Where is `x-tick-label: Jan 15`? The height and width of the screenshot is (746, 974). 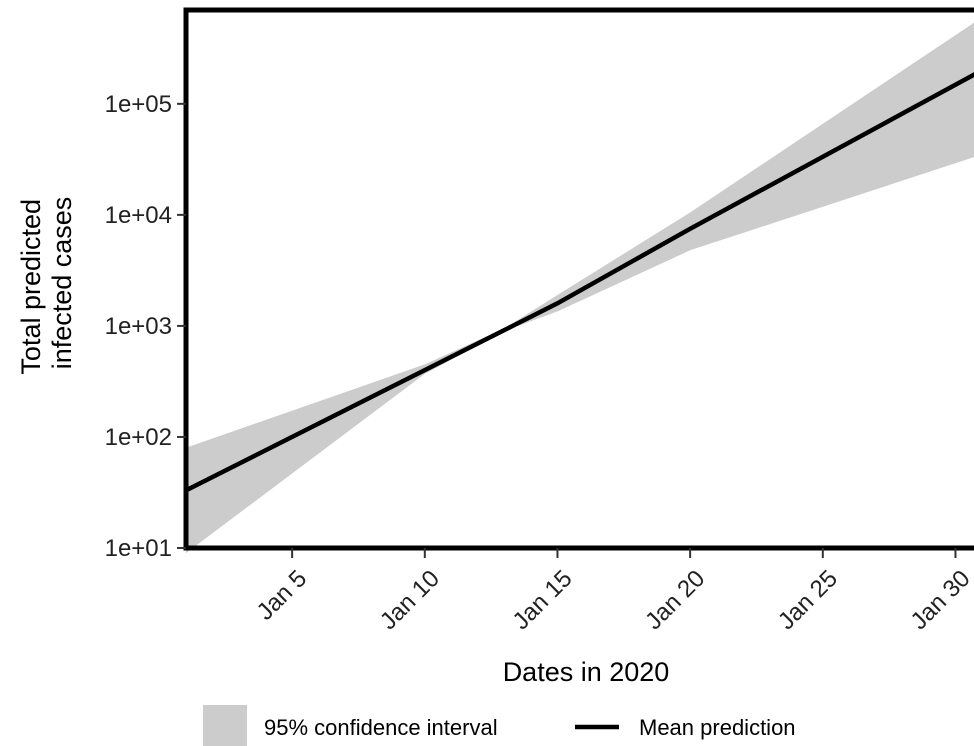
x-tick-label: Jan 15 is located at coordinates (543, 600).